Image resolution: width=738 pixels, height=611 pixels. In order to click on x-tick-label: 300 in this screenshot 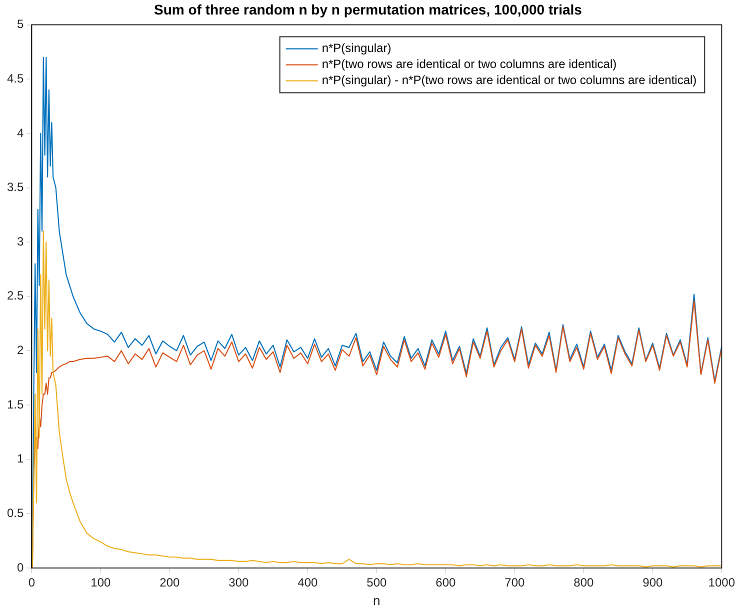, I will do `click(239, 583)`.